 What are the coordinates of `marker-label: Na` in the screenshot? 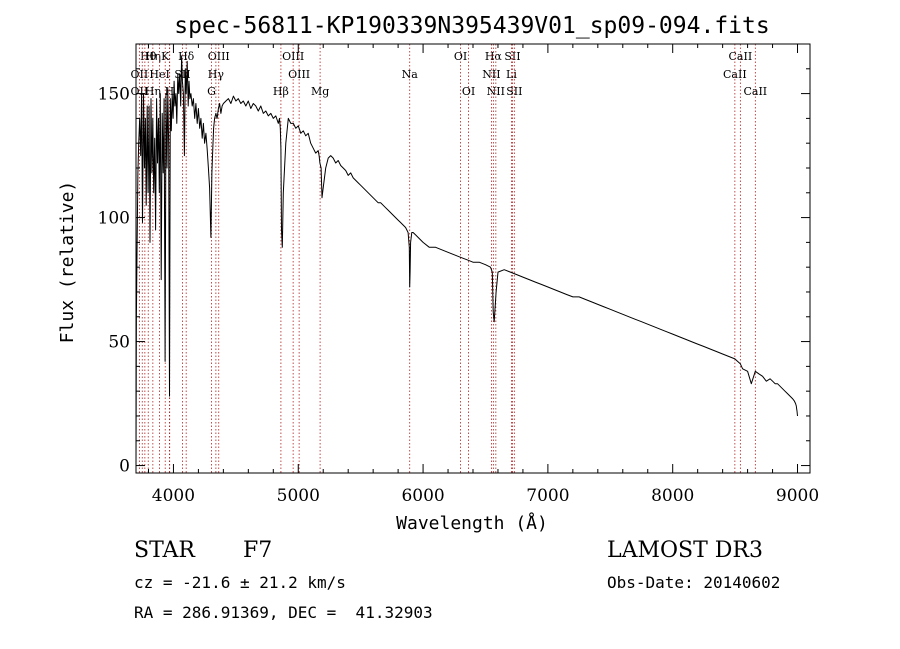 It's located at (410, 74).